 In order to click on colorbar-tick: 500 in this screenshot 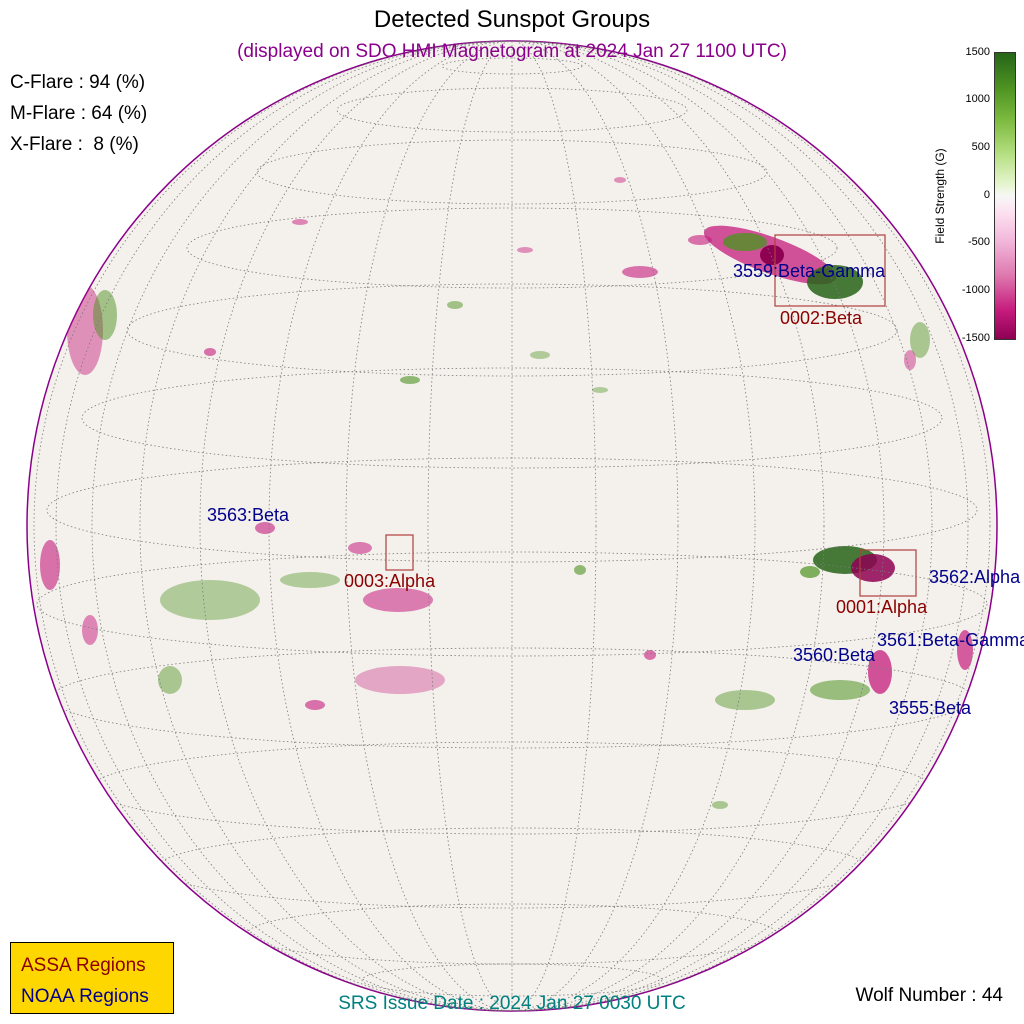, I will do `click(980, 147)`.